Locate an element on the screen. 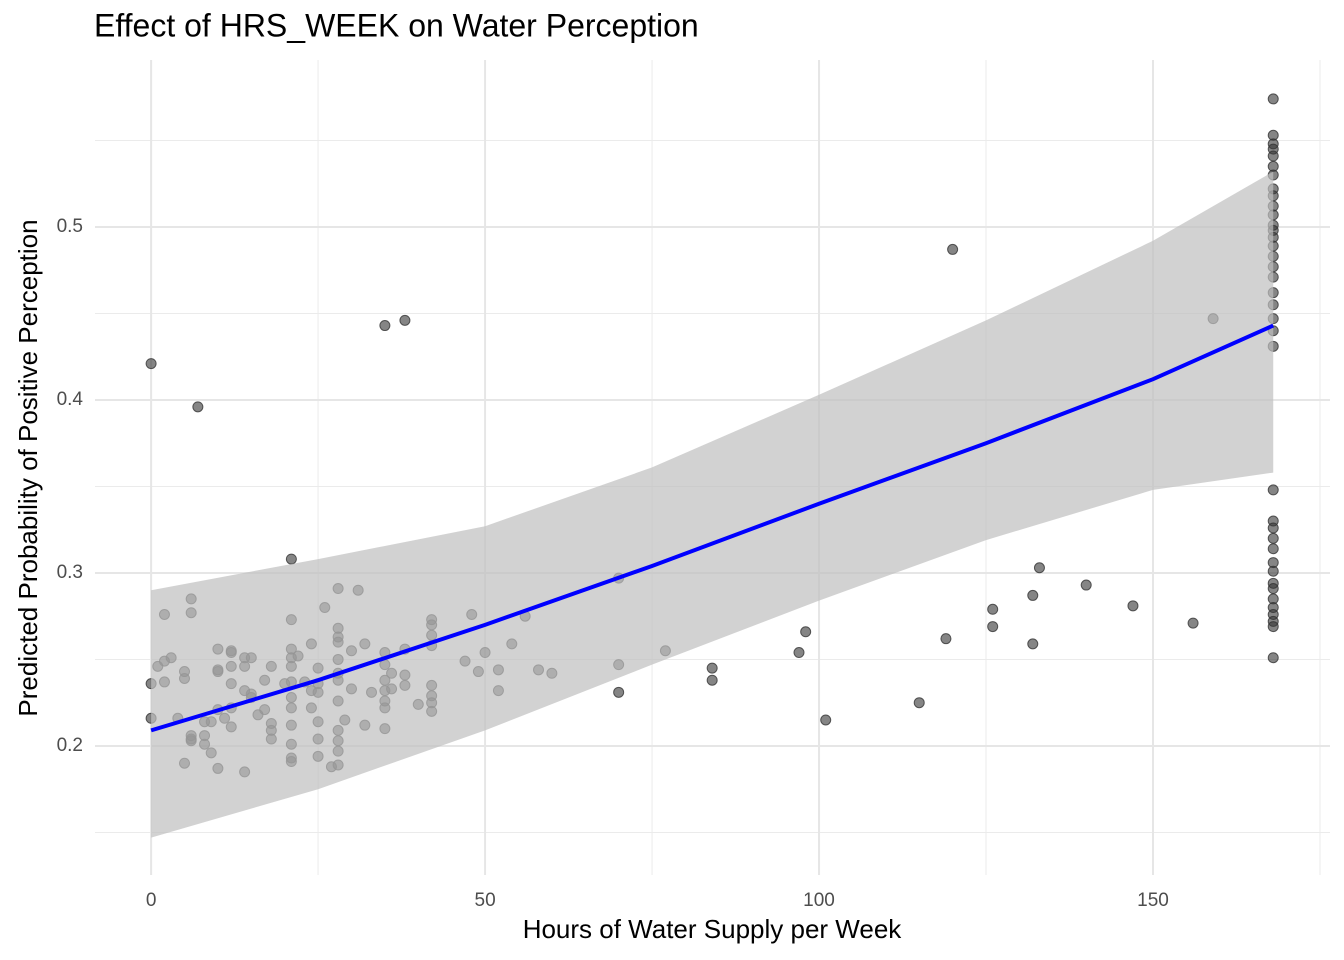  y-tick-label: 0.4 is located at coordinates (70, 399).